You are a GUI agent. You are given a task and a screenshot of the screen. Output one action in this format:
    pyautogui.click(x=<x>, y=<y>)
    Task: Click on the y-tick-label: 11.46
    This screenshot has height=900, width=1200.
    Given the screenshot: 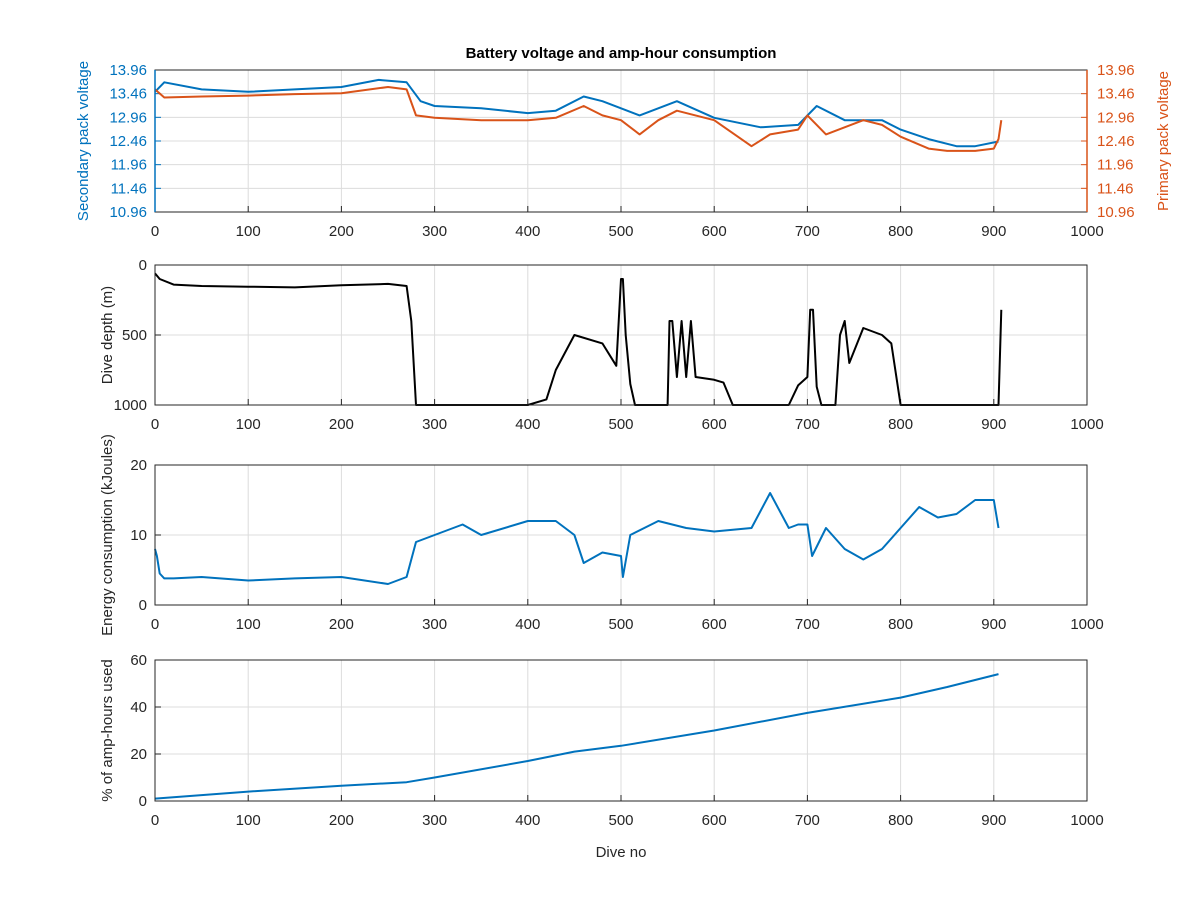 What is the action you would take?
    pyautogui.click(x=129, y=188)
    